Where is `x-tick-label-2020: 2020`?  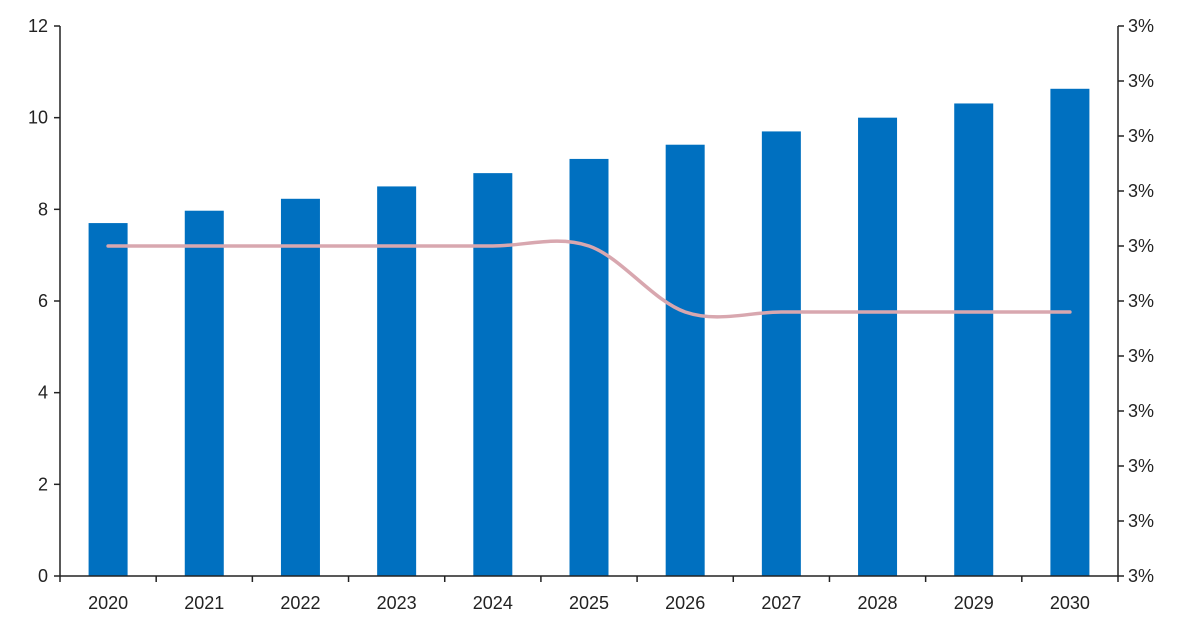 x-tick-label-2020: 2020 is located at coordinates (108, 603).